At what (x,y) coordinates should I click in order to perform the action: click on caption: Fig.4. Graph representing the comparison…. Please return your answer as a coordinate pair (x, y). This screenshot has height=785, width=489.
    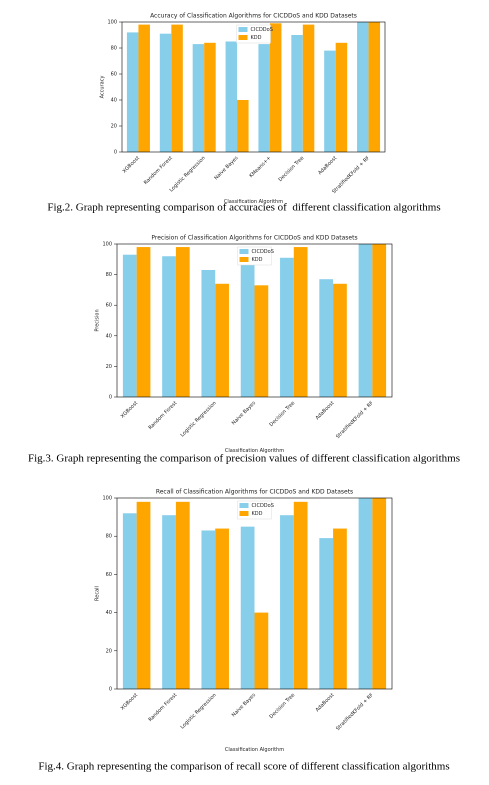
    Looking at the image, I should click on (243, 767).